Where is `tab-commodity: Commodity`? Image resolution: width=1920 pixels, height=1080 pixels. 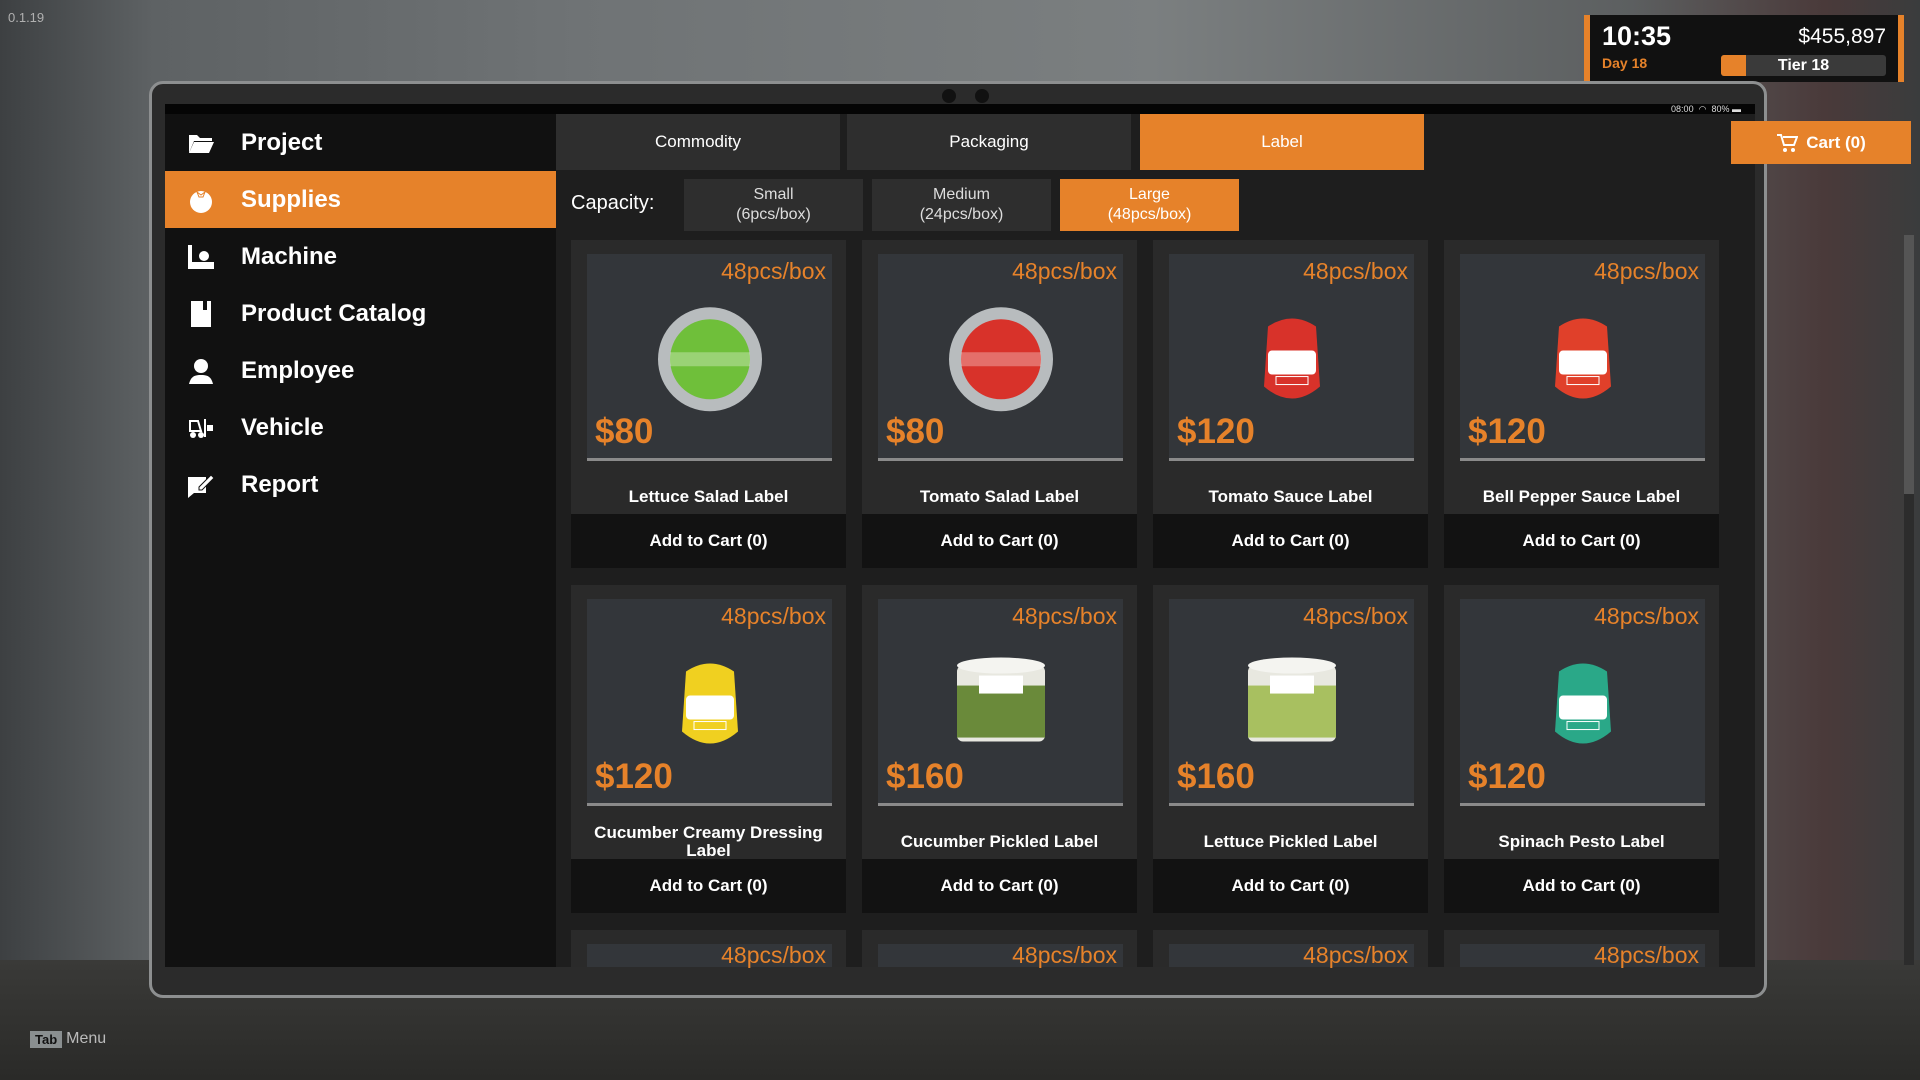 tab-commodity: Commodity is located at coordinates (698, 142).